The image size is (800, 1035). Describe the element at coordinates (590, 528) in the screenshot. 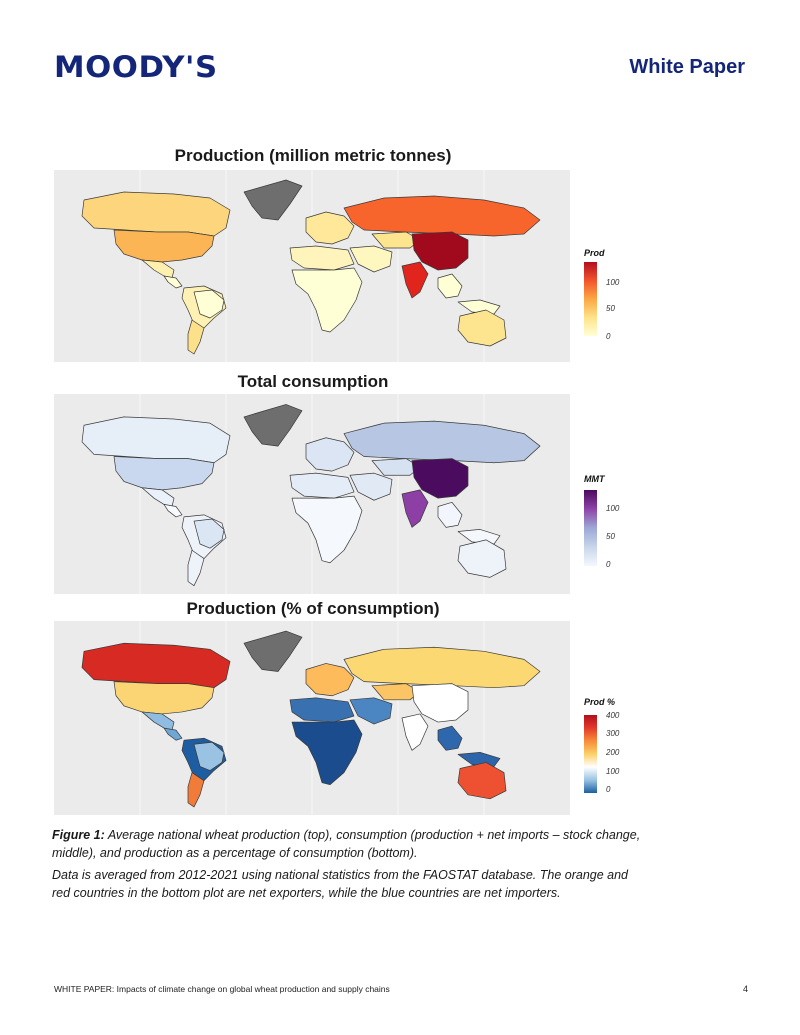

I see `consumption-legend-colorbar` at that location.